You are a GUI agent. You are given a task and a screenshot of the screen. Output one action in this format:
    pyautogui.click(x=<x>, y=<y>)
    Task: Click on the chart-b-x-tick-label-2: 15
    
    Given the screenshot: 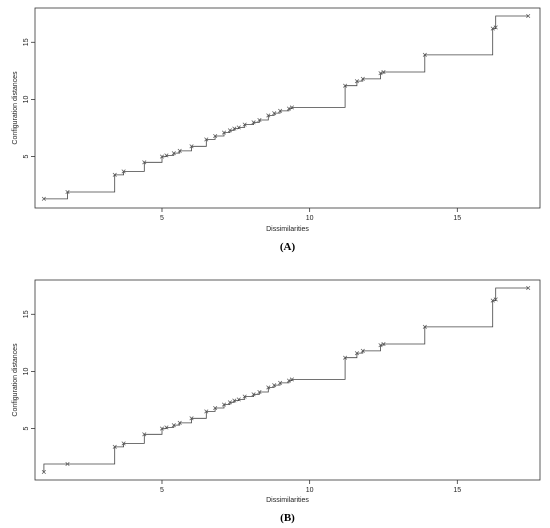 What is the action you would take?
    pyautogui.click(x=457, y=490)
    